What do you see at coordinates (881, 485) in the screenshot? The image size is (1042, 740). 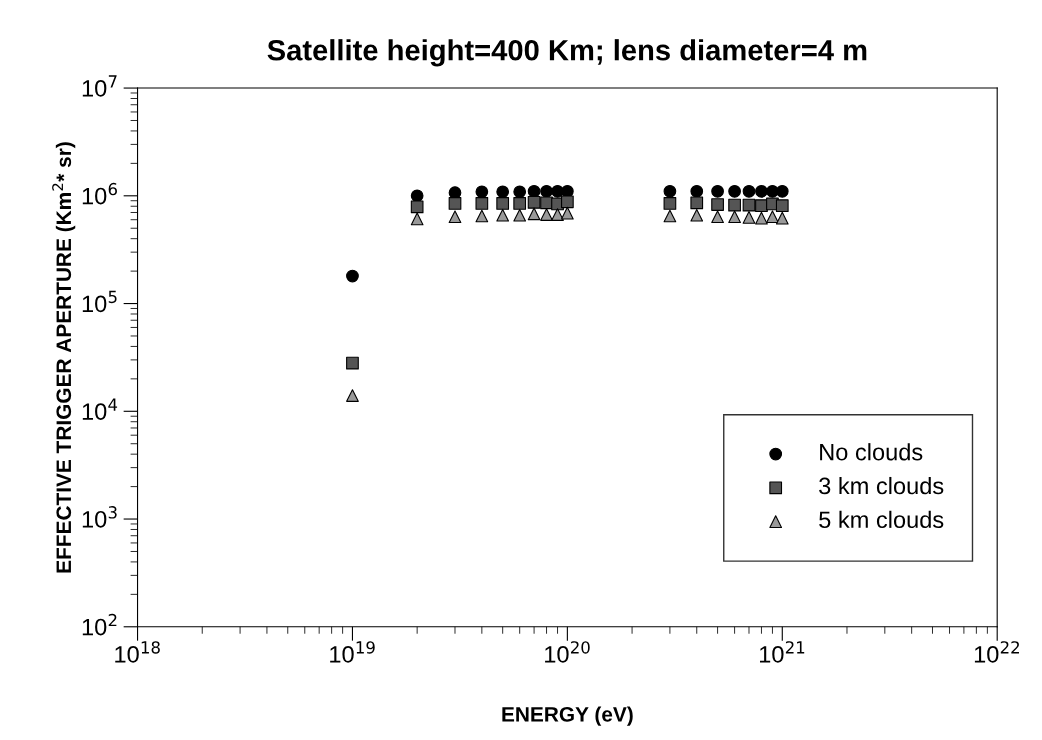 I see `legend-label: 3 km clouds` at bounding box center [881, 485].